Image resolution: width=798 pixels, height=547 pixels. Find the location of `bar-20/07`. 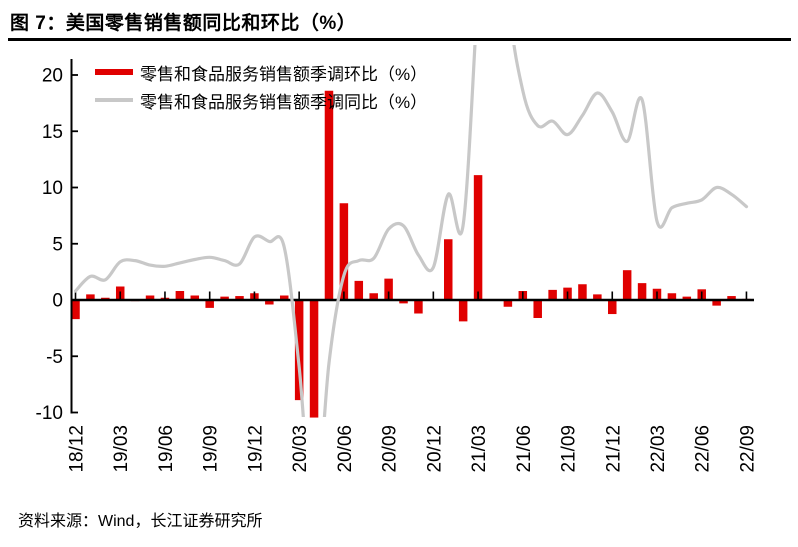

bar-20/07 is located at coordinates (359, 290).